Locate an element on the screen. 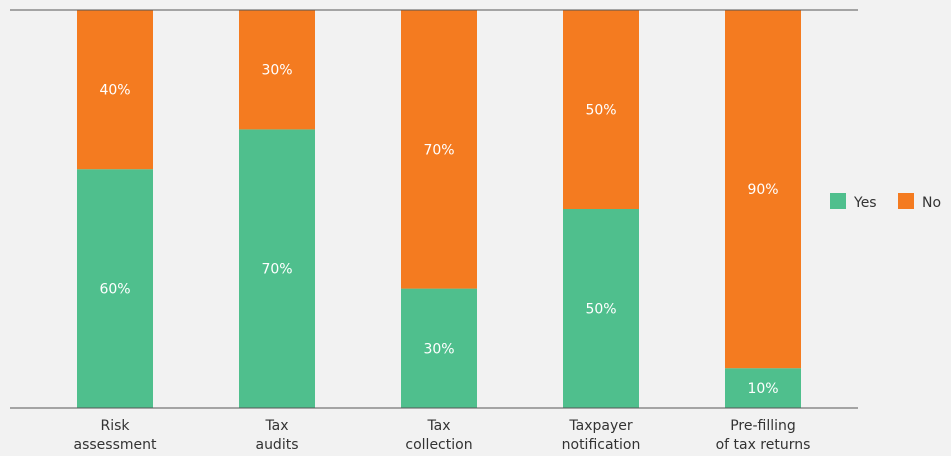  category-label-1-line-2: assessment is located at coordinates (115, 445).